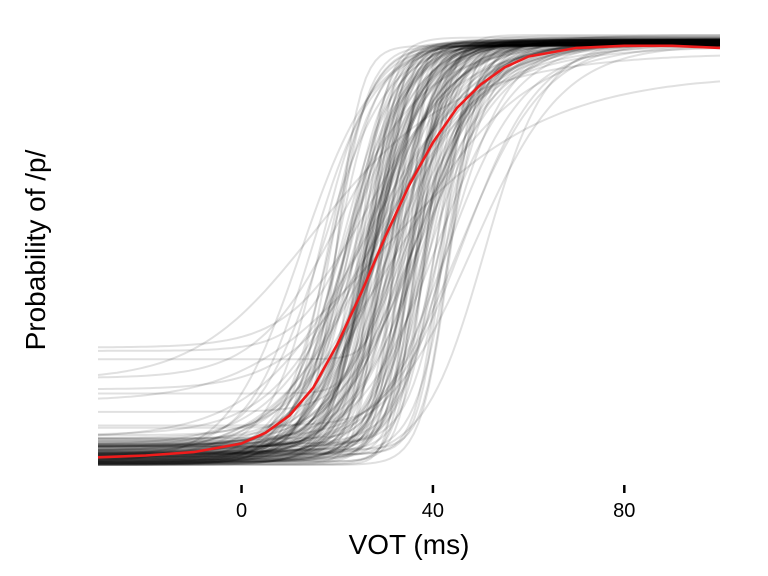 This screenshot has width=768, height=576. I want to click on x-tick-label: 40, so click(433, 511).